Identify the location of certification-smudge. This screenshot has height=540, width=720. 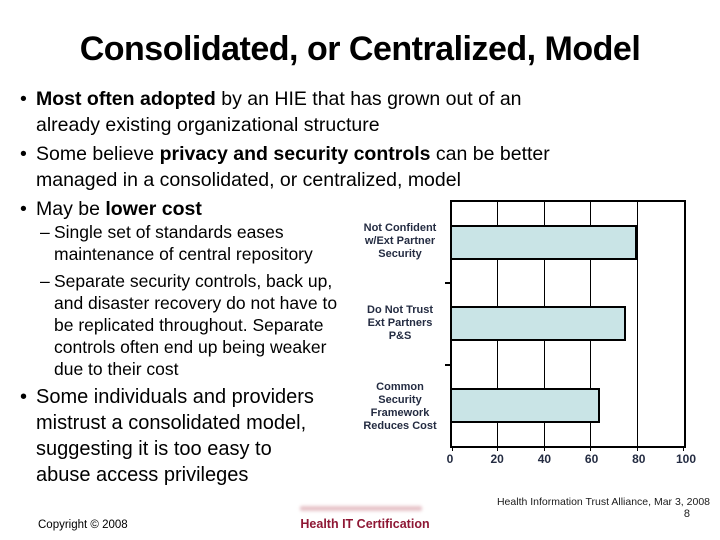
(361, 508).